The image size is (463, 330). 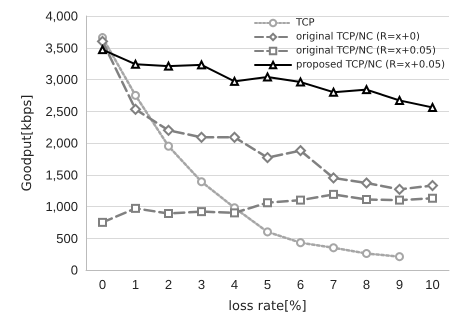 I want to click on y-tick-label: 1,500, so click(x=61, y=174).